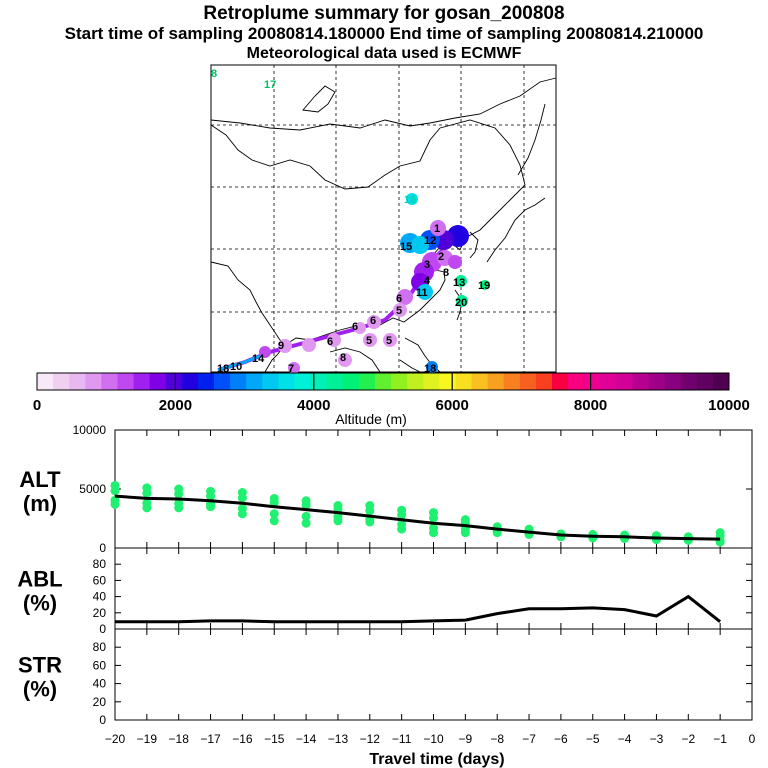 This screenshot has width=768, height=768. What do you see at coordinates (37, 405) in the screenshot?
I see `colorbar-tick-label: 0` at bounding box center [37, 405].